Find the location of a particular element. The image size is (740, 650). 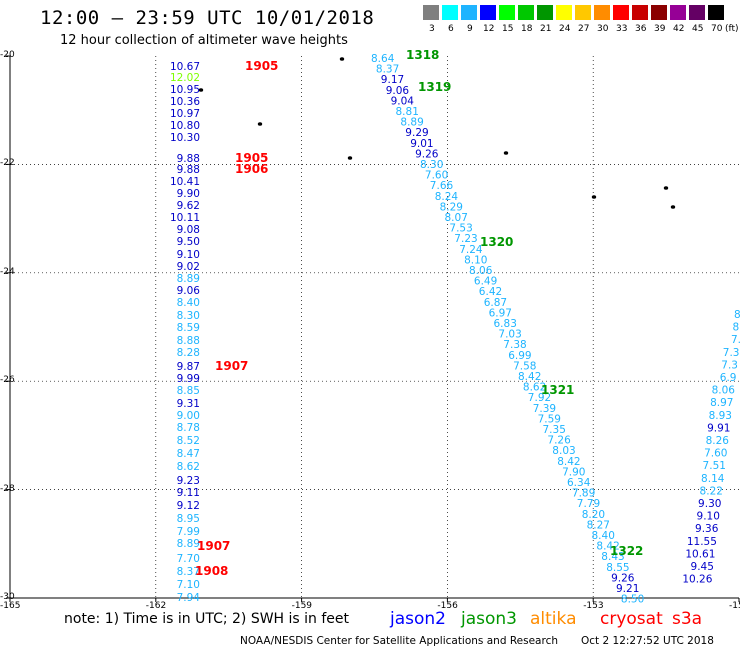

wave-height-value: 7.03 is located at coordinates (509, 335).